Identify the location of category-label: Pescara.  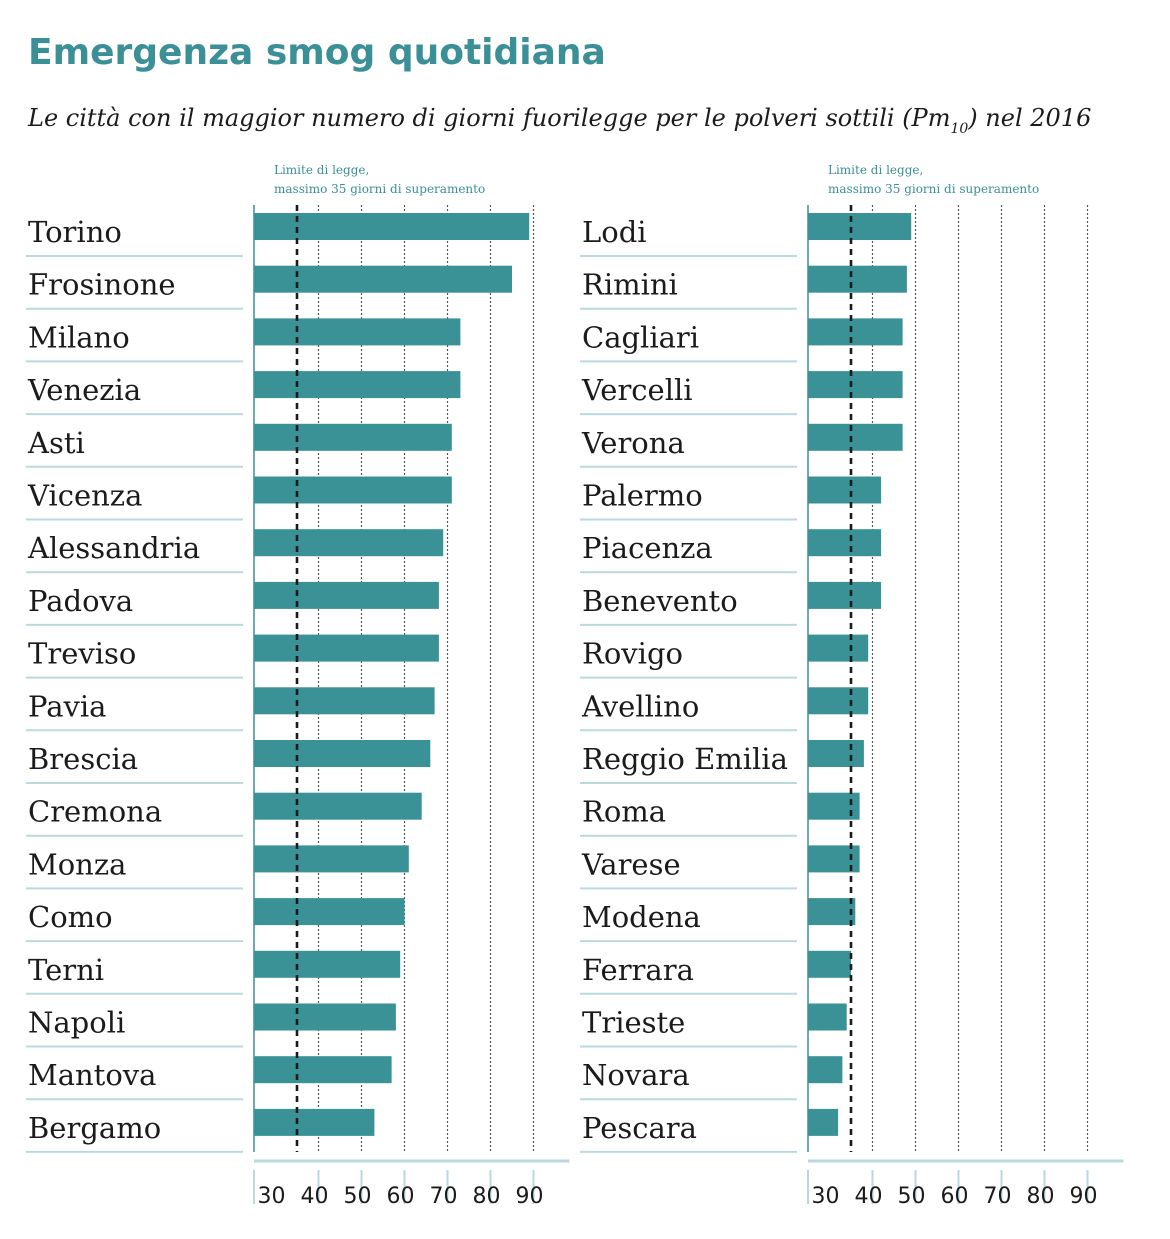
(639, 1128).